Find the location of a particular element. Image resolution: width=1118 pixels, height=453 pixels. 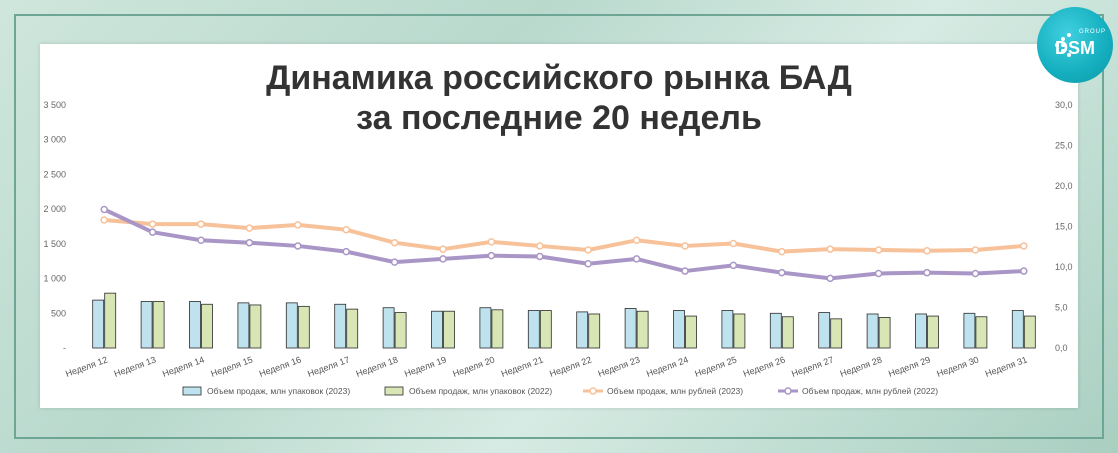

y-left-tick-label: 1 000 is located at coordinates (54, 279).